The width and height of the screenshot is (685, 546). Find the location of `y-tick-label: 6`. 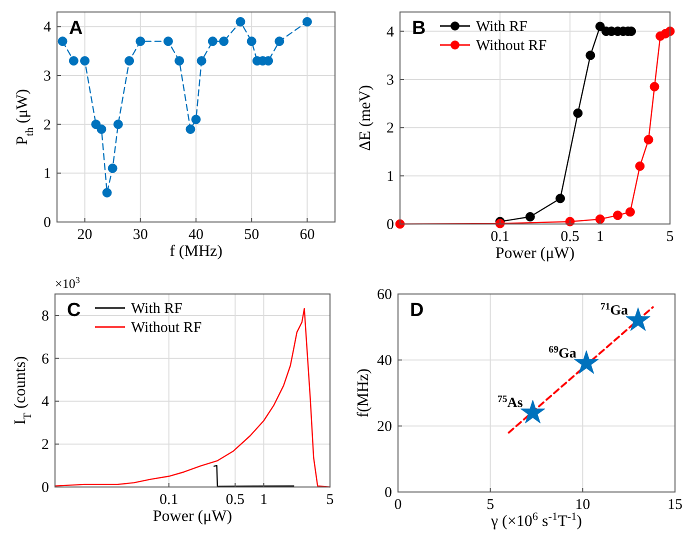

y-tick-label: 6 is located at coordinates (46, 359).